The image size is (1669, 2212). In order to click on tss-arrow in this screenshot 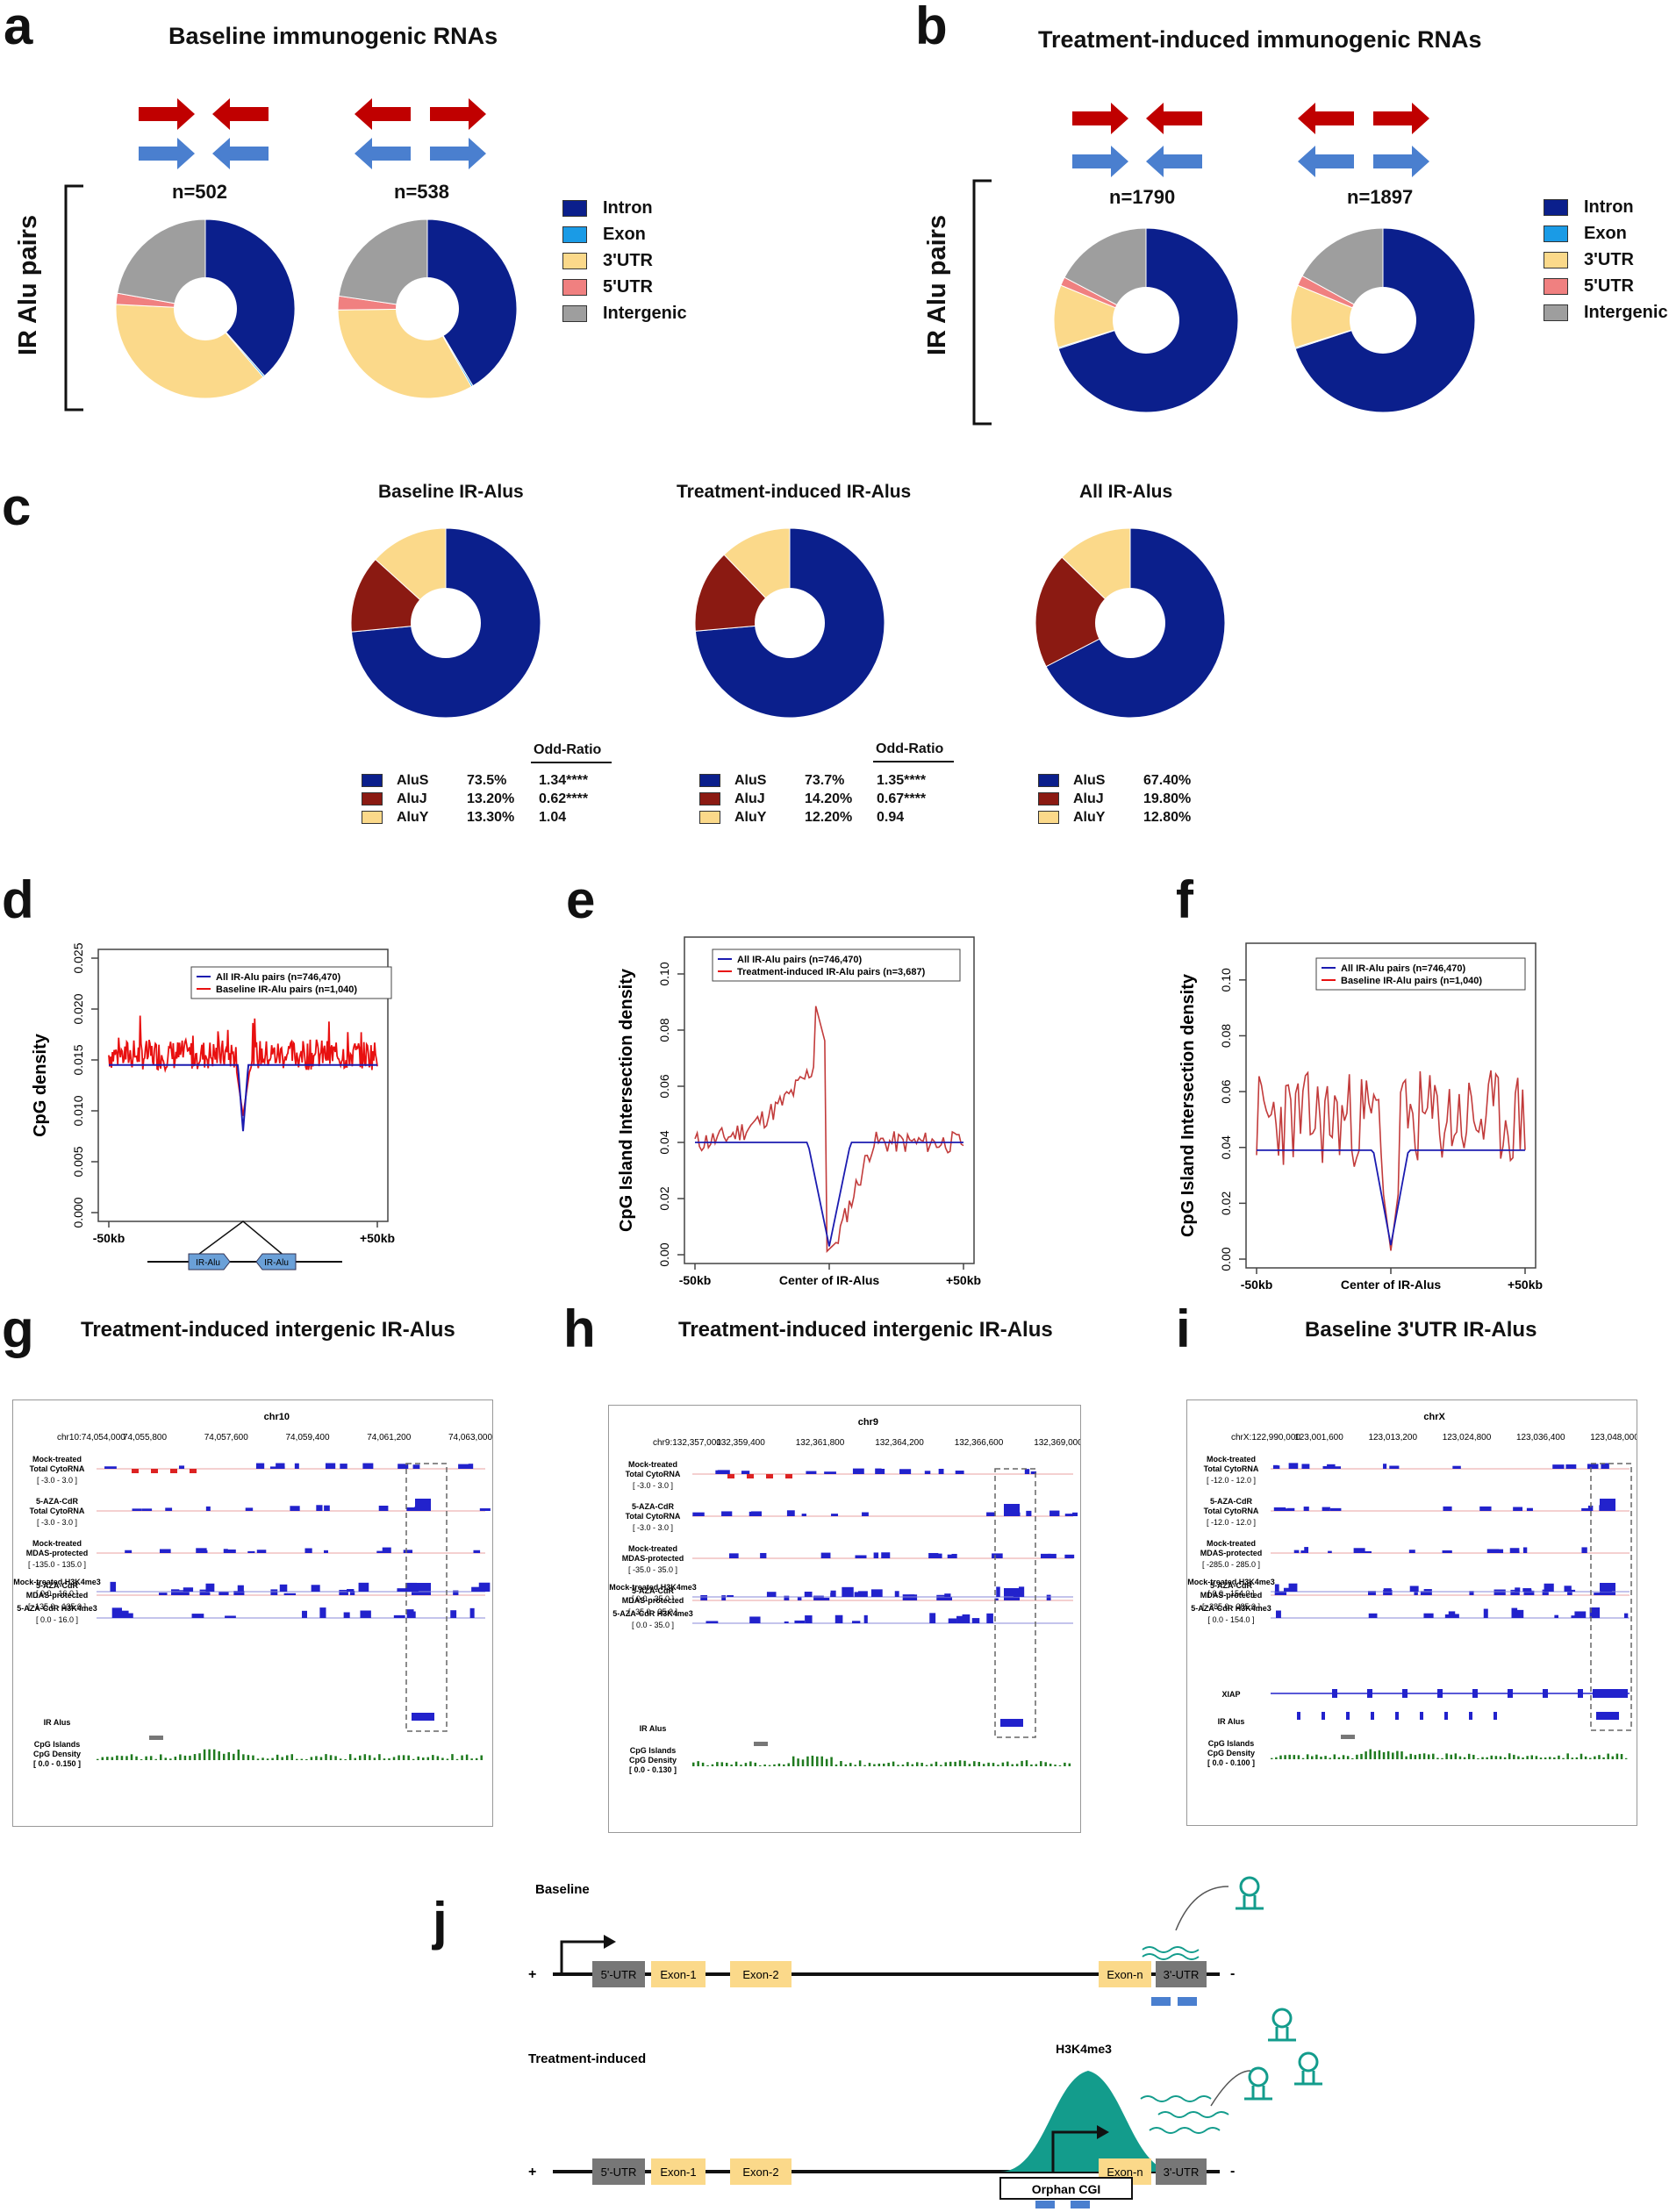, I will do `click(582, 1957)`.